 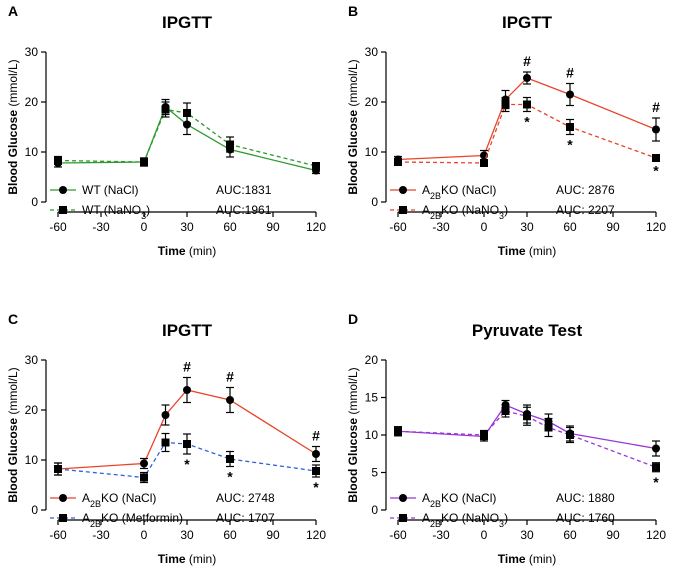 I want to click on legend-auc: AUC: 2207, so click(x=585, y=210).